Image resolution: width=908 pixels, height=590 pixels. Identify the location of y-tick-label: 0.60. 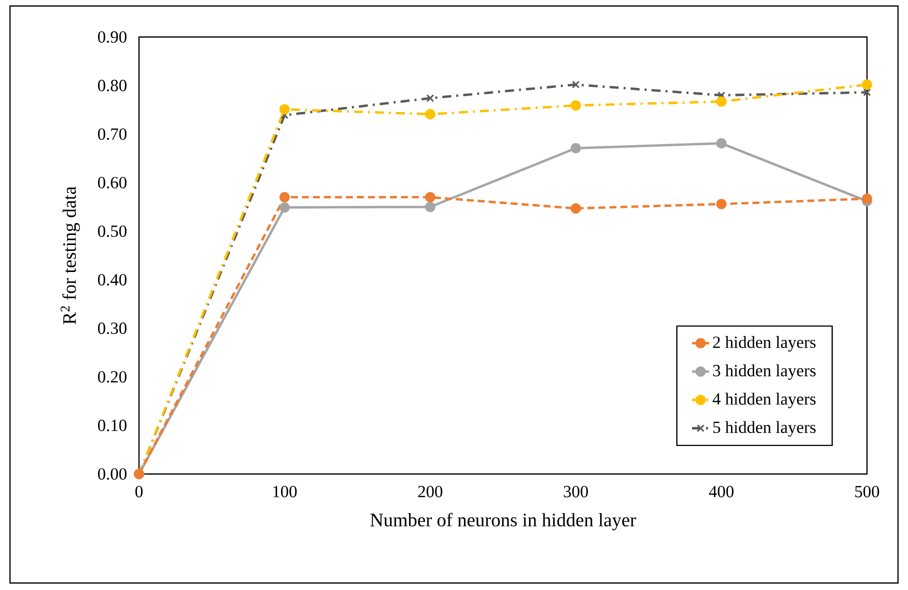
(112, 182).